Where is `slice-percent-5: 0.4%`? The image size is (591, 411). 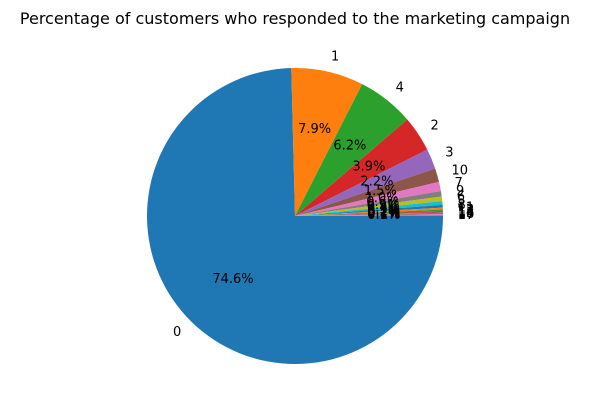 slice-percent-5: 0.4% is located at coordinates (383, 208).